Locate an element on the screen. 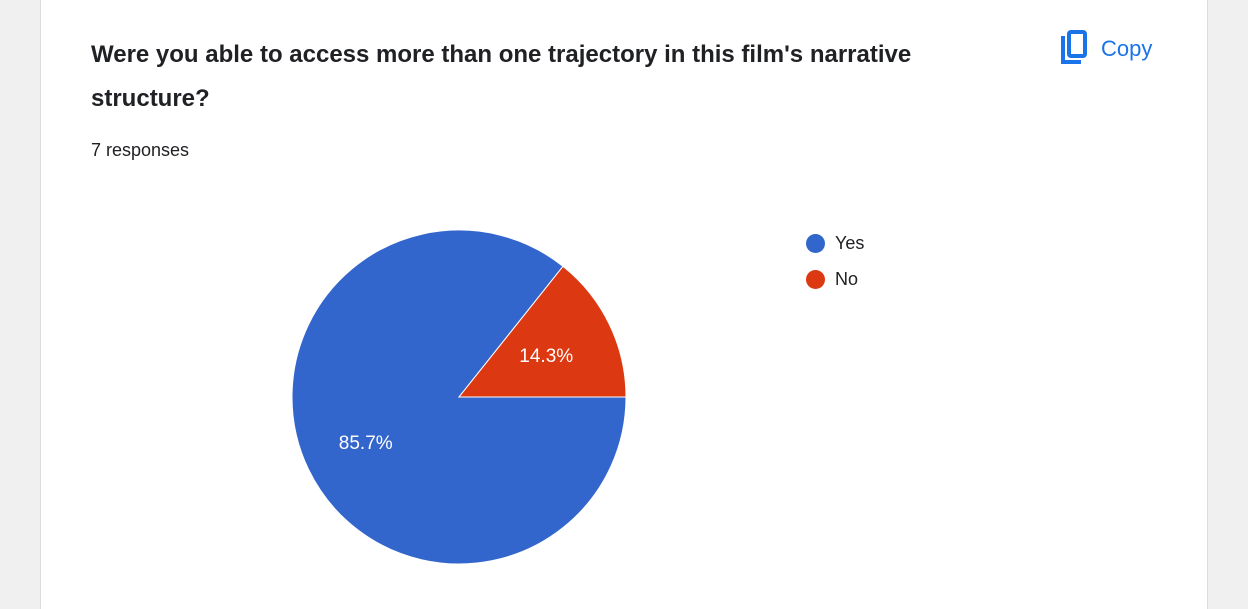  copy-icon is located at coordinates (1074, 49).